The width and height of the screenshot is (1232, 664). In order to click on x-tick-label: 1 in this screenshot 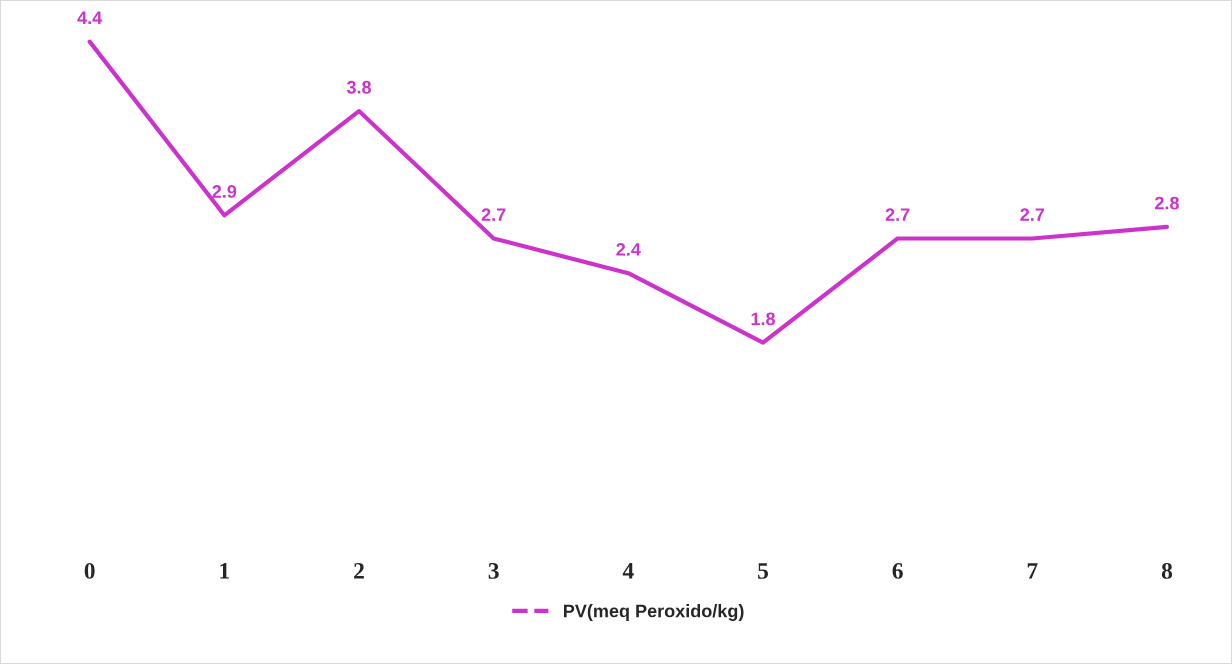, I will do `click(225, 571)`.